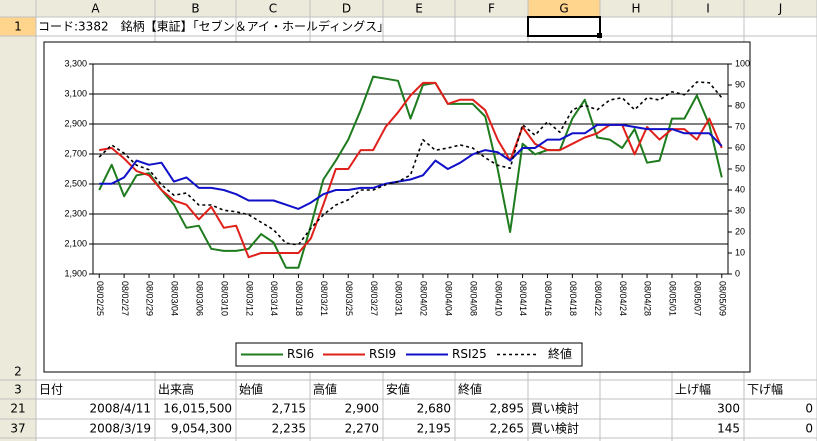 The height and width of the screenshot is (441, 817). Describe the element at coordinates (740, 168) in the screenshot. I see `y2-tick-label: 50` at that location.